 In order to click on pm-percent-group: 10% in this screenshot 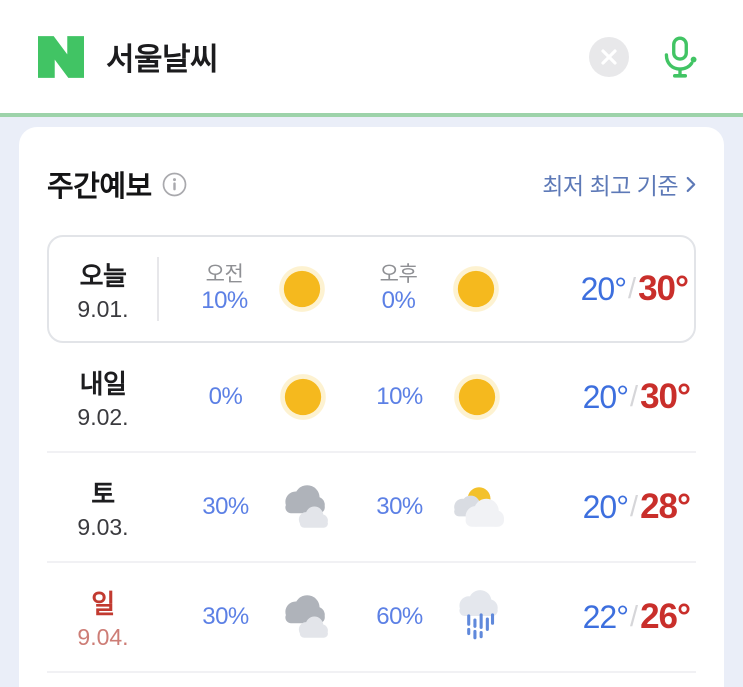, I will do `click(400, 397)`.